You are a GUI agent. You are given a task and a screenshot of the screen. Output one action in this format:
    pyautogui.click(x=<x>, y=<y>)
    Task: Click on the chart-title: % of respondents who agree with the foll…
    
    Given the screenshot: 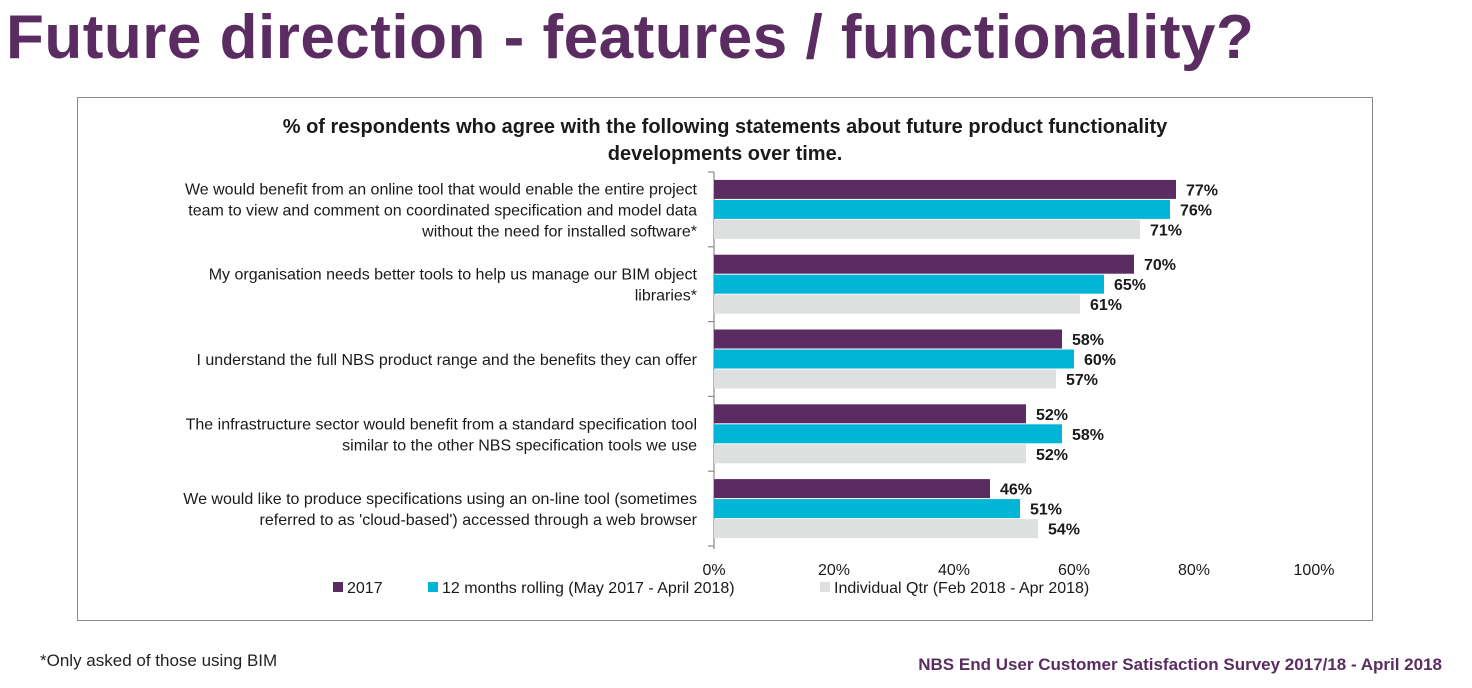 What is the action you would take?
    pyautogui.click(x=725, y=141)
    